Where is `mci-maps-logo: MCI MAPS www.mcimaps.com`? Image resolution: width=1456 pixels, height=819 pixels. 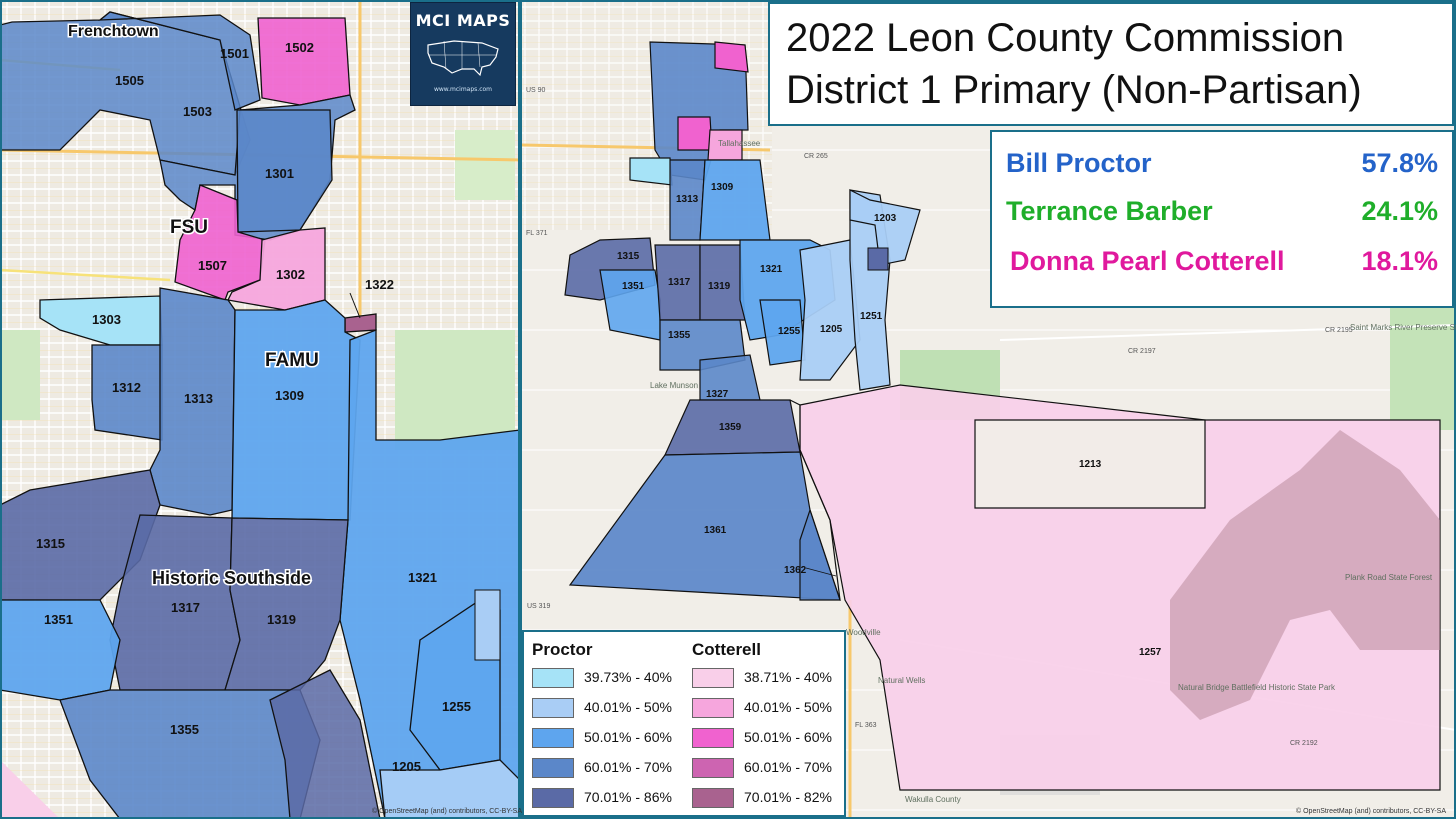
mci-maps-logo: MCI MAPS www.mcimaps.com is located at coordinates (463, 54).